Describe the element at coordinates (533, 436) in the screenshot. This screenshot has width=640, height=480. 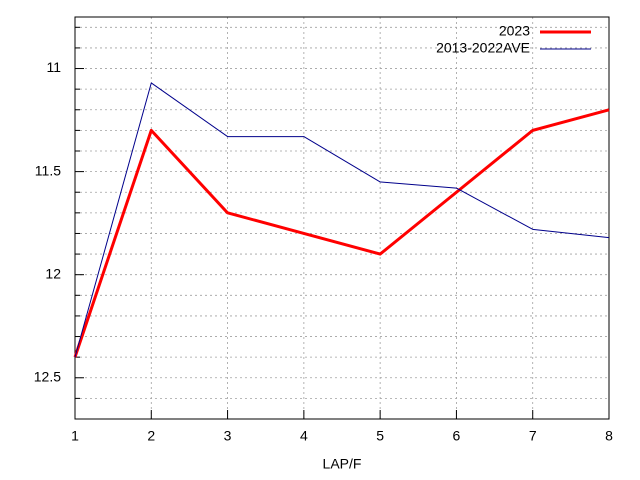
I see `x-tick-label: 7` at that location.